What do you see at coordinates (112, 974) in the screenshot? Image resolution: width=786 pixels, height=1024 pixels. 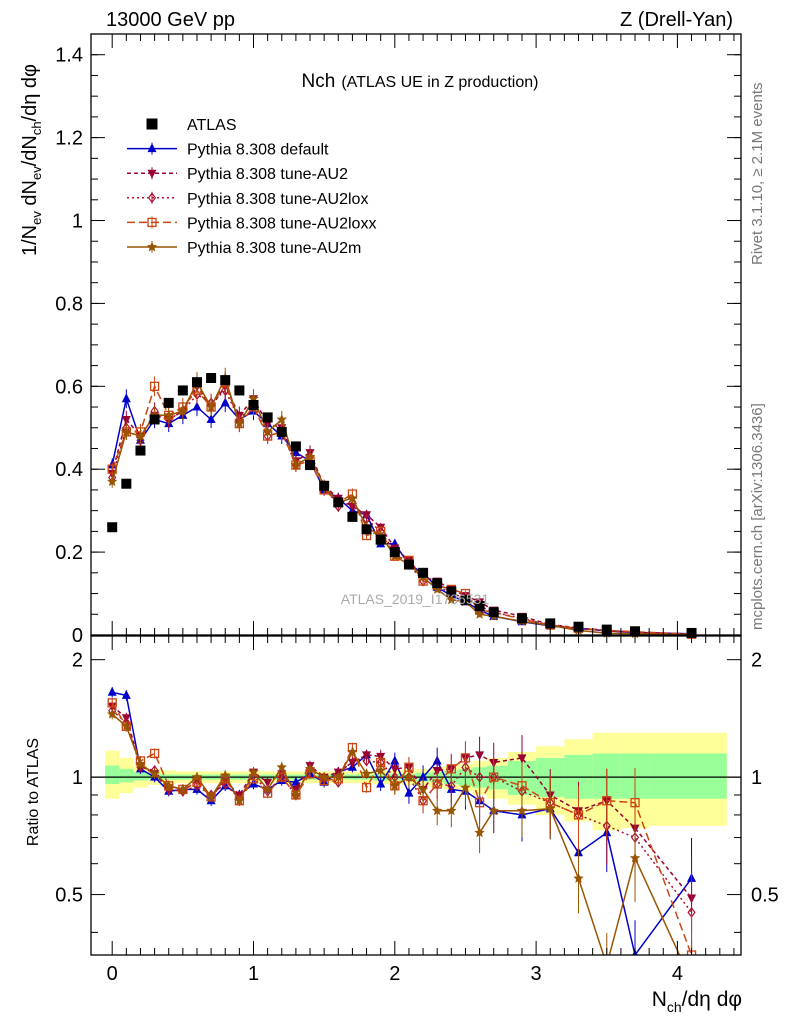 I see `x-tick-label: 0` at bounding box center [112, 974].